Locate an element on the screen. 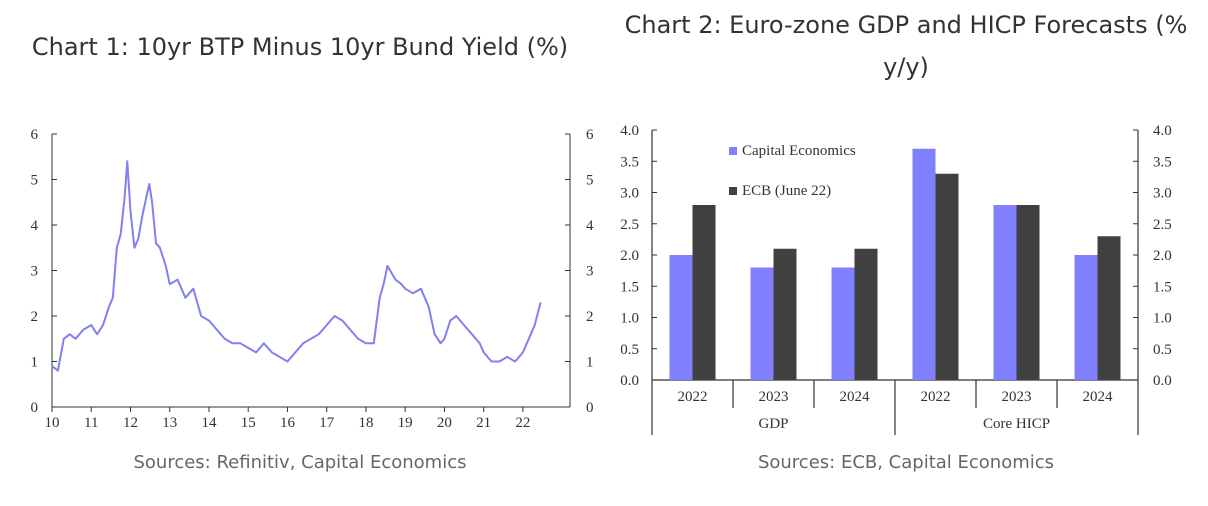 This screenshot has height=506, width=1208. chart-1-y-tick-label-right: 5 is located at coordinates (590, 181).